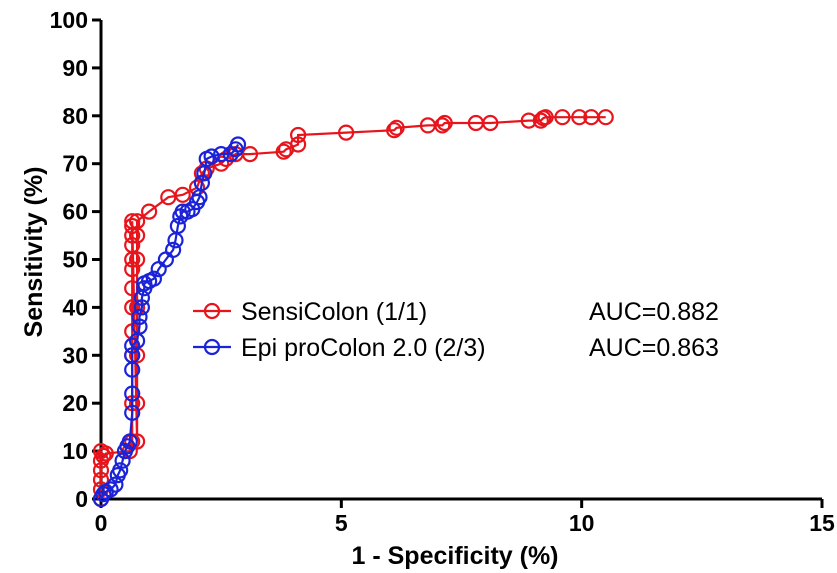 The height and width of the screenshot is (573, 837). I want to click on y-tick-label: 60, so click(75, 212).